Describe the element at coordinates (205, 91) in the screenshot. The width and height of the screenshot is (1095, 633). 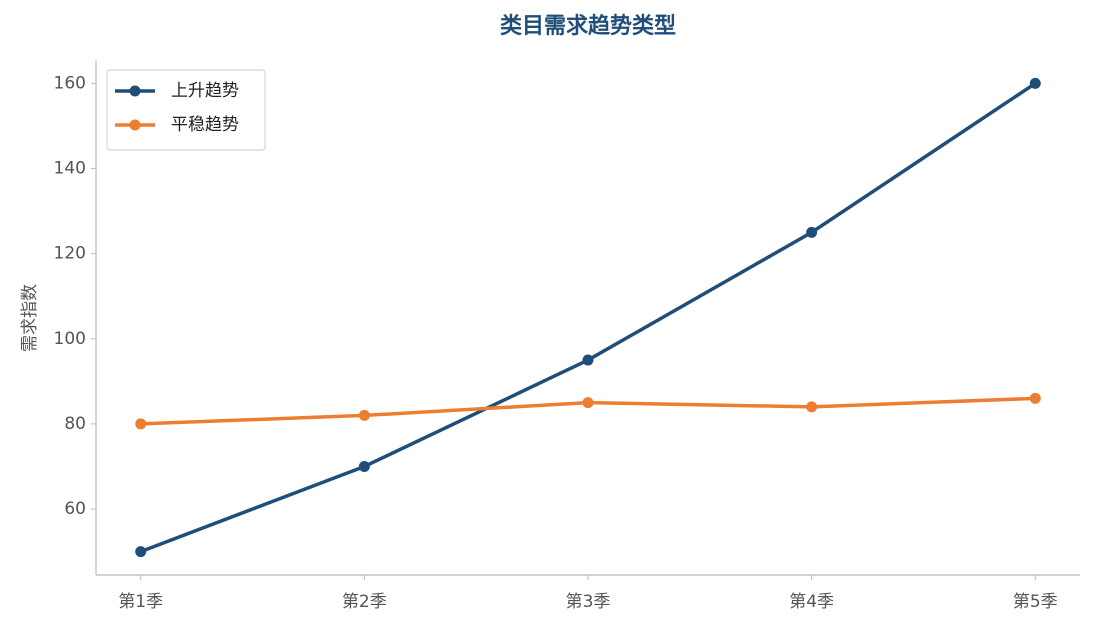
I see `legend-label: 上升趋势` at that location.